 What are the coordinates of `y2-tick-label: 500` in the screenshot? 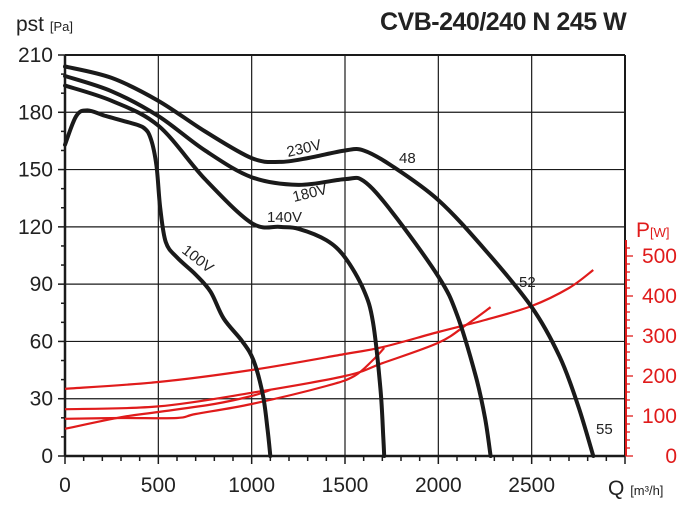 It's located at (659, 256).